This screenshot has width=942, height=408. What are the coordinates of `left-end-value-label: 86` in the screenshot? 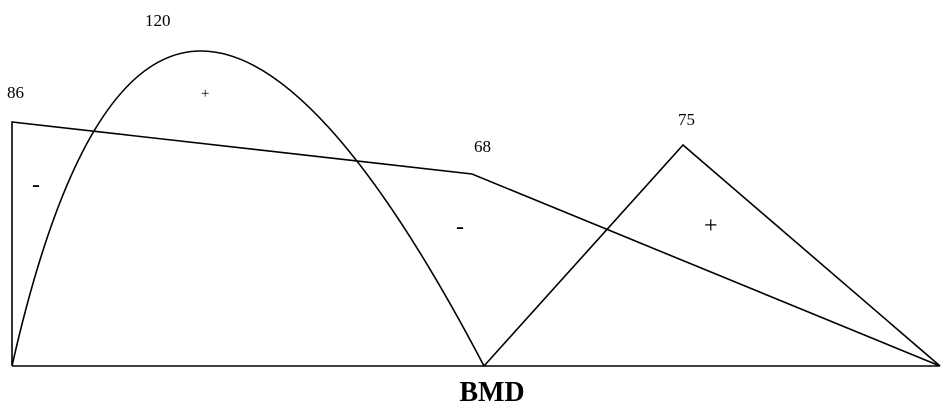 It's located at (15, 92).